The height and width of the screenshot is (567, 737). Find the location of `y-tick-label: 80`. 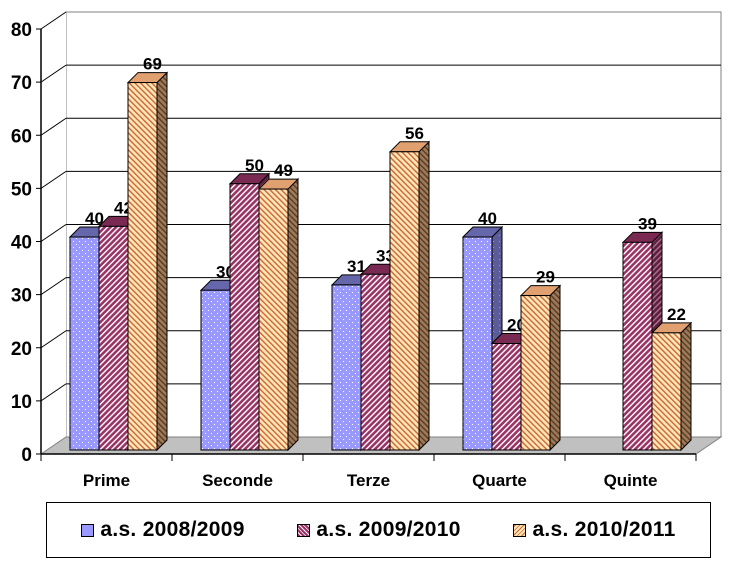

y-tick-label: 80 is located at coordinates (21, 30).